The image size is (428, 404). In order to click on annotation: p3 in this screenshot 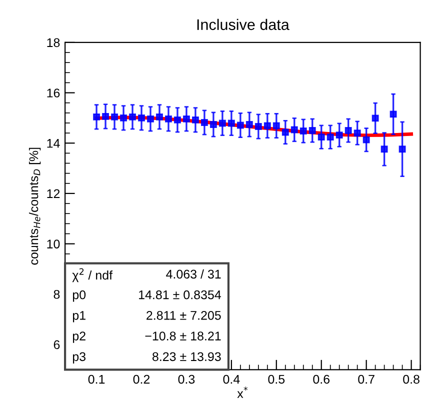, I will do `click(79, 358)`.